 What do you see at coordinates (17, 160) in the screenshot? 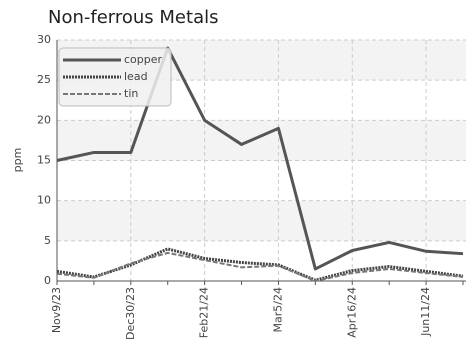
I see `y-axis-label: ppm` at bounding box center [17, 160].